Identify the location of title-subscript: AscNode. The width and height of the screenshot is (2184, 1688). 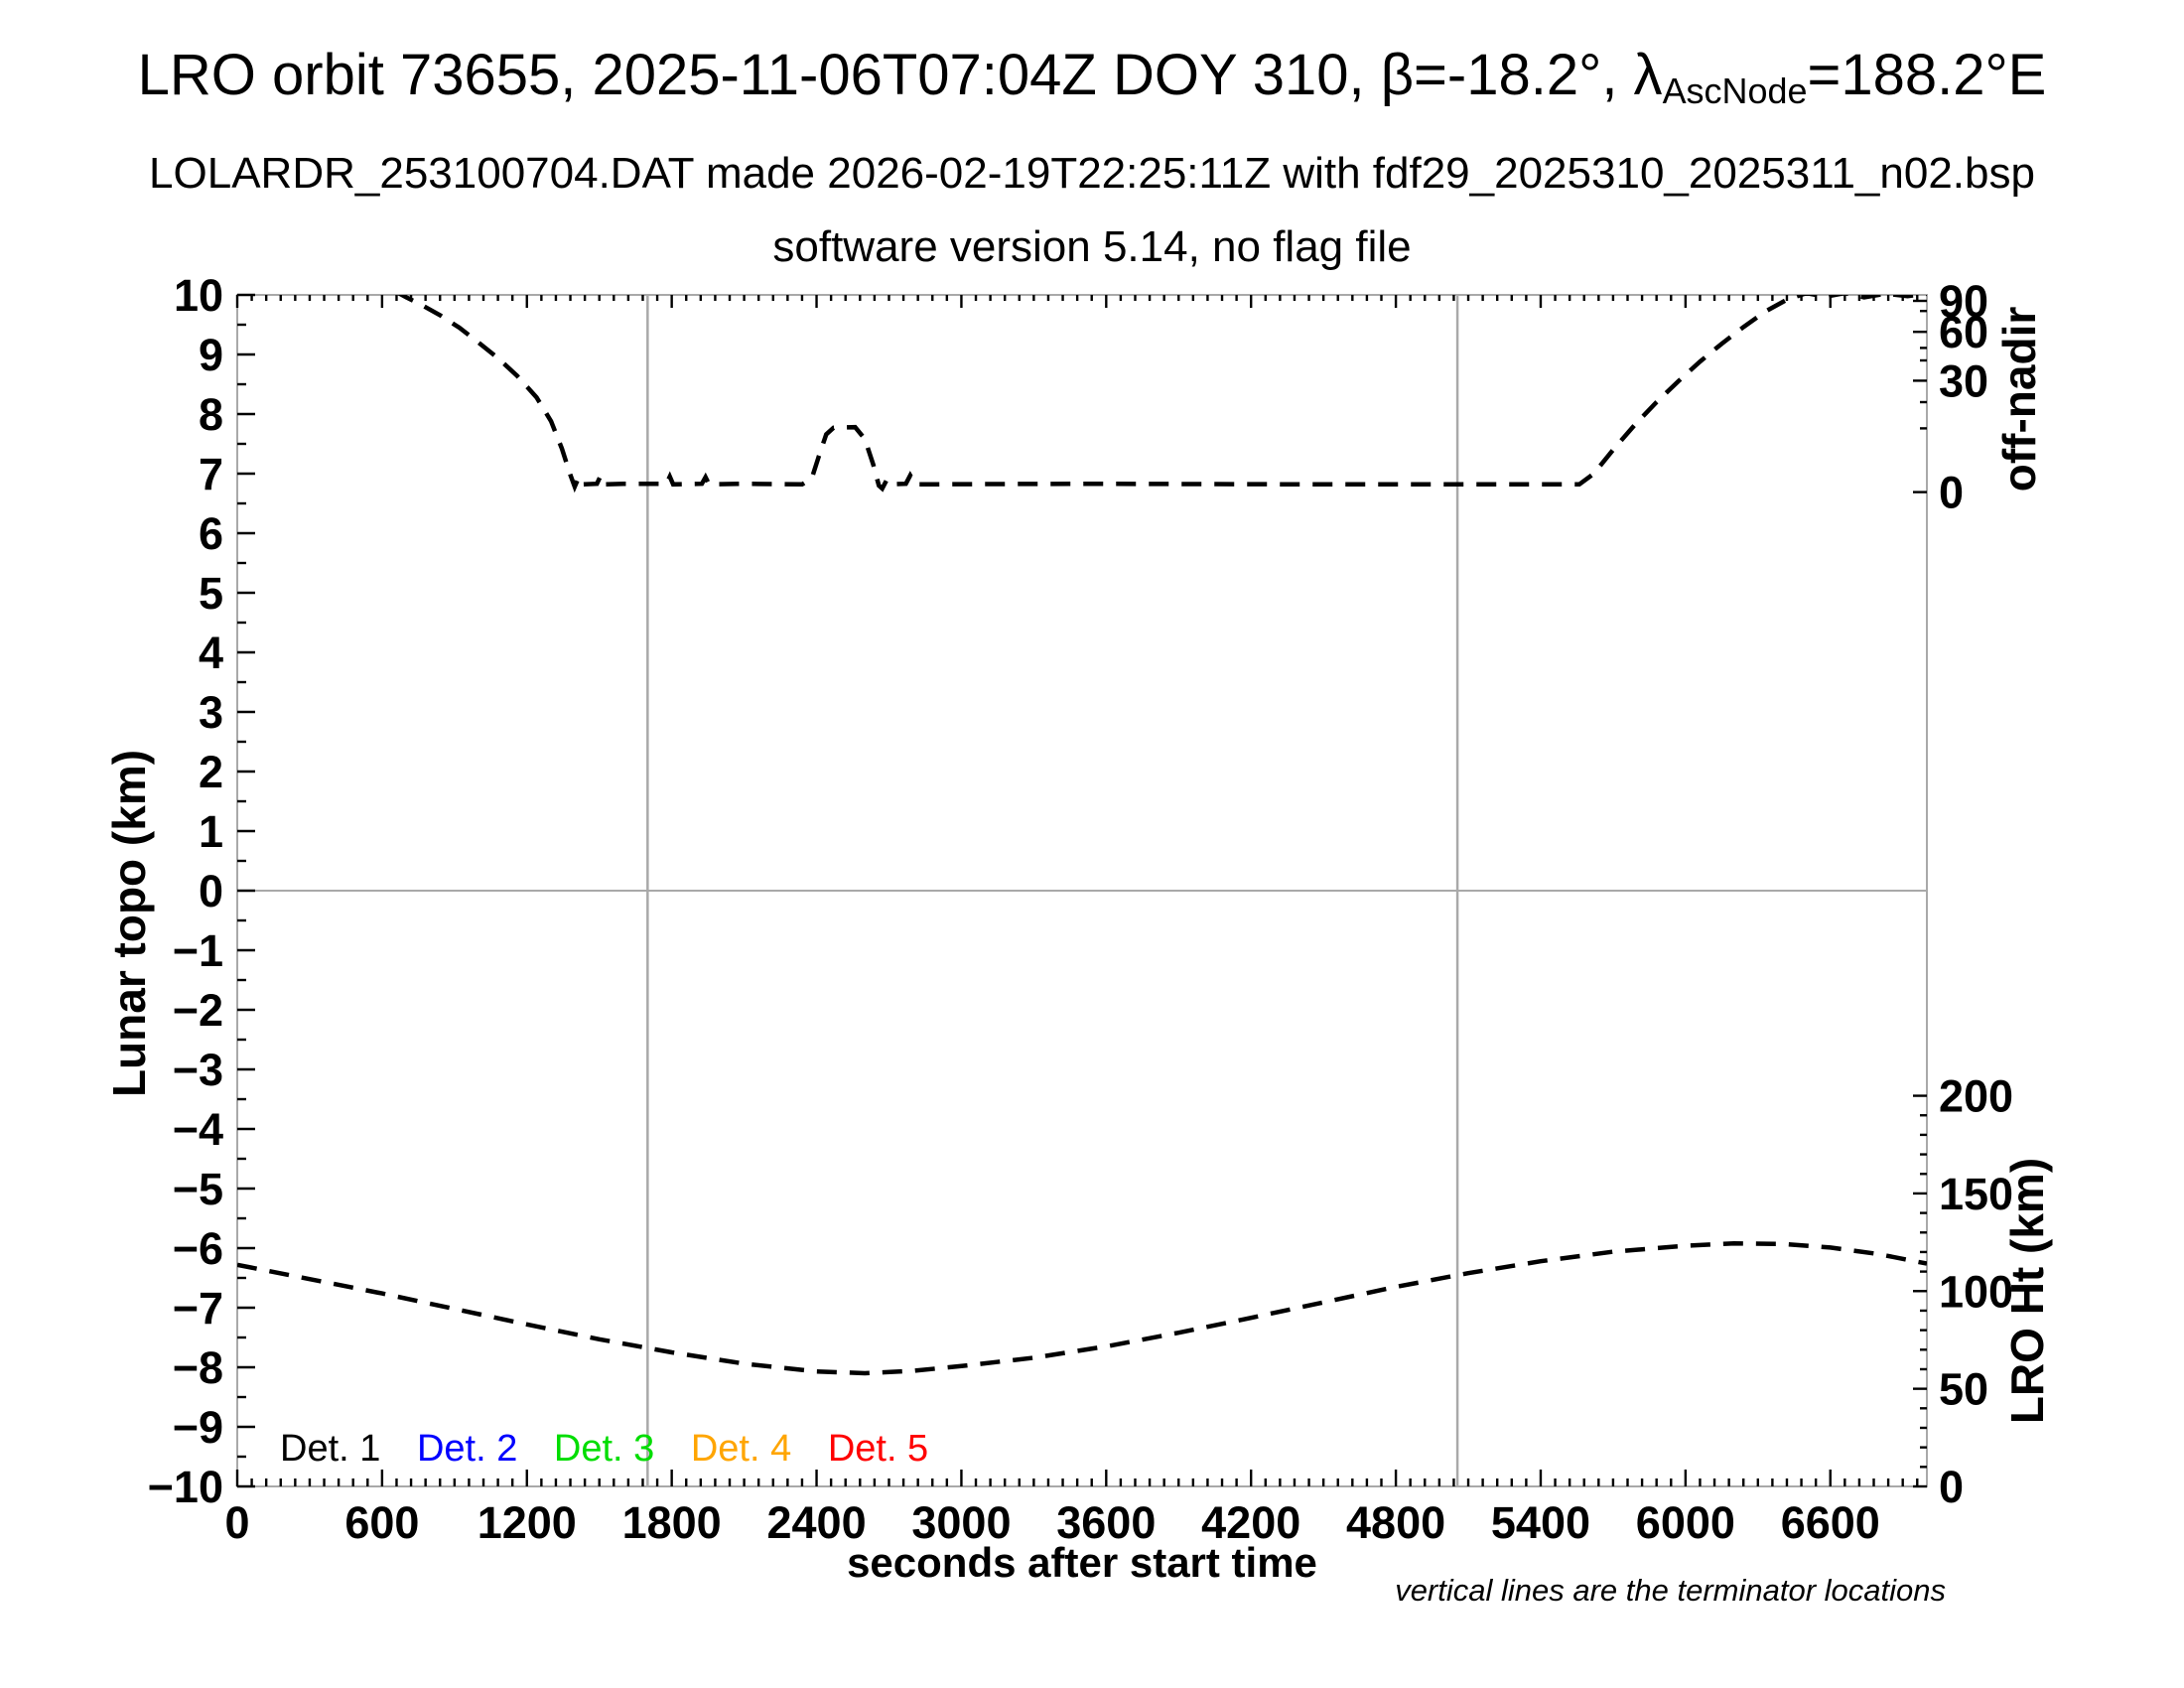
(1735, 90).